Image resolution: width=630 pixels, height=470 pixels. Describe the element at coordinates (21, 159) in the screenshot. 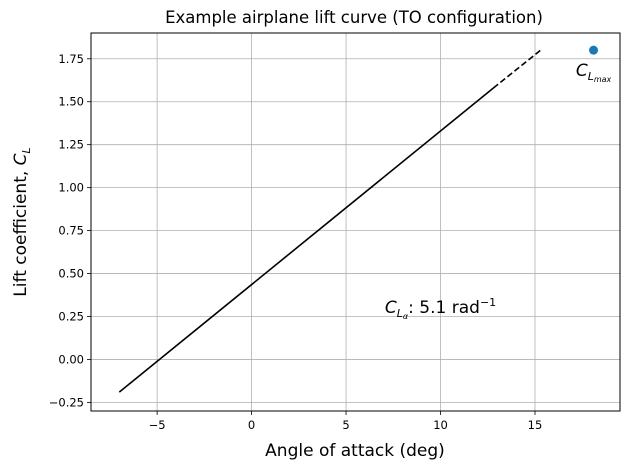

I see `y-axis-label-symbol: C` at that location.